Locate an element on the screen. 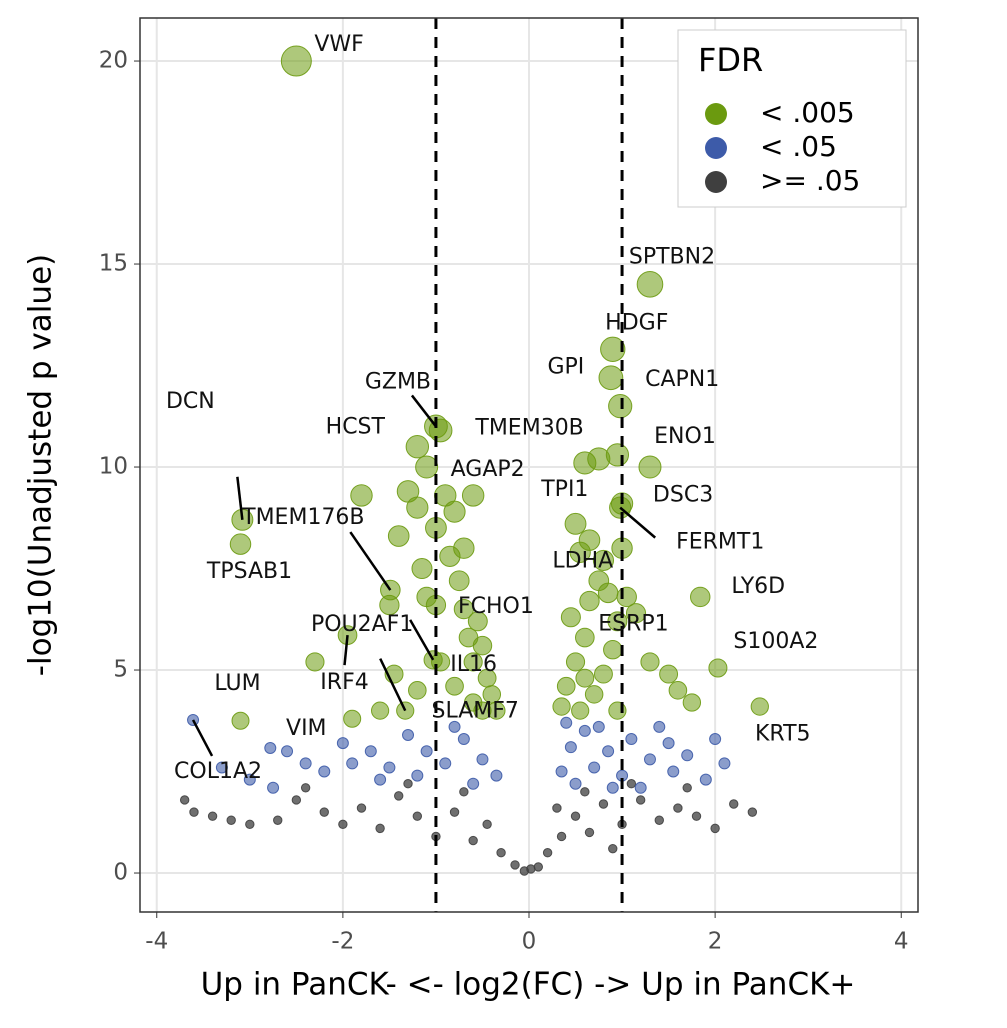  legend: FDR < .005< .05>= .05 is located at coordinates (792, 118).